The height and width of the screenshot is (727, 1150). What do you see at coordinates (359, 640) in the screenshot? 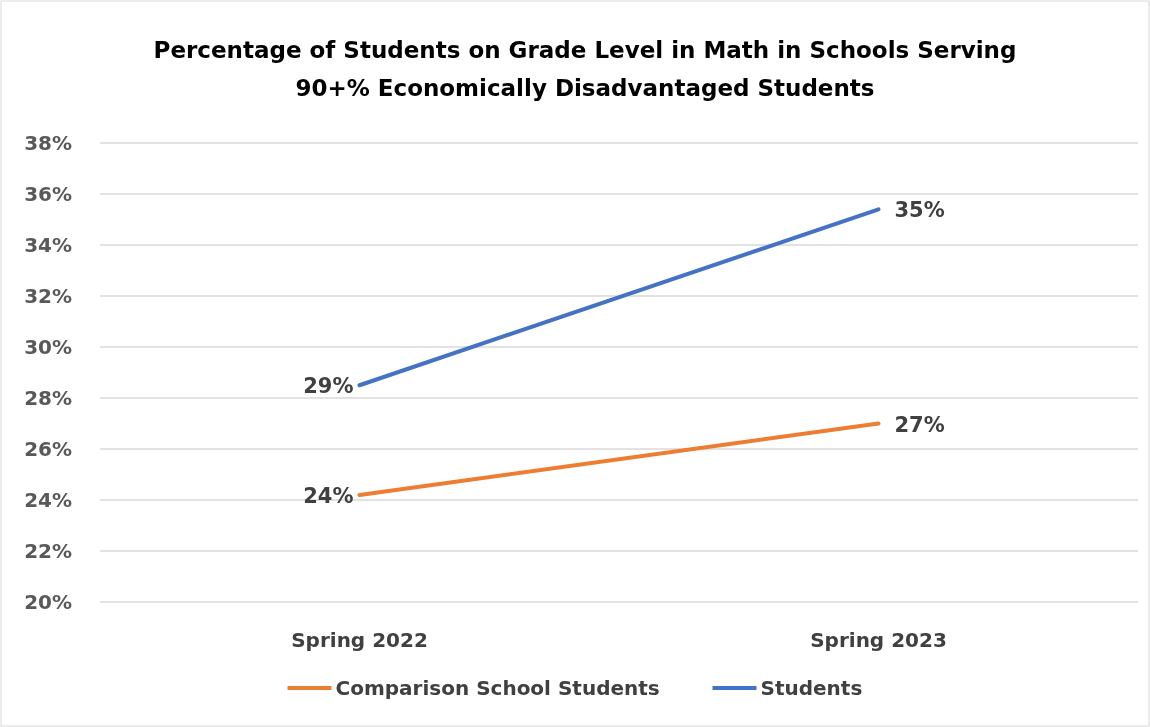
I see `x-tick-label: Spring 2022` at bounding box center [359, 640].